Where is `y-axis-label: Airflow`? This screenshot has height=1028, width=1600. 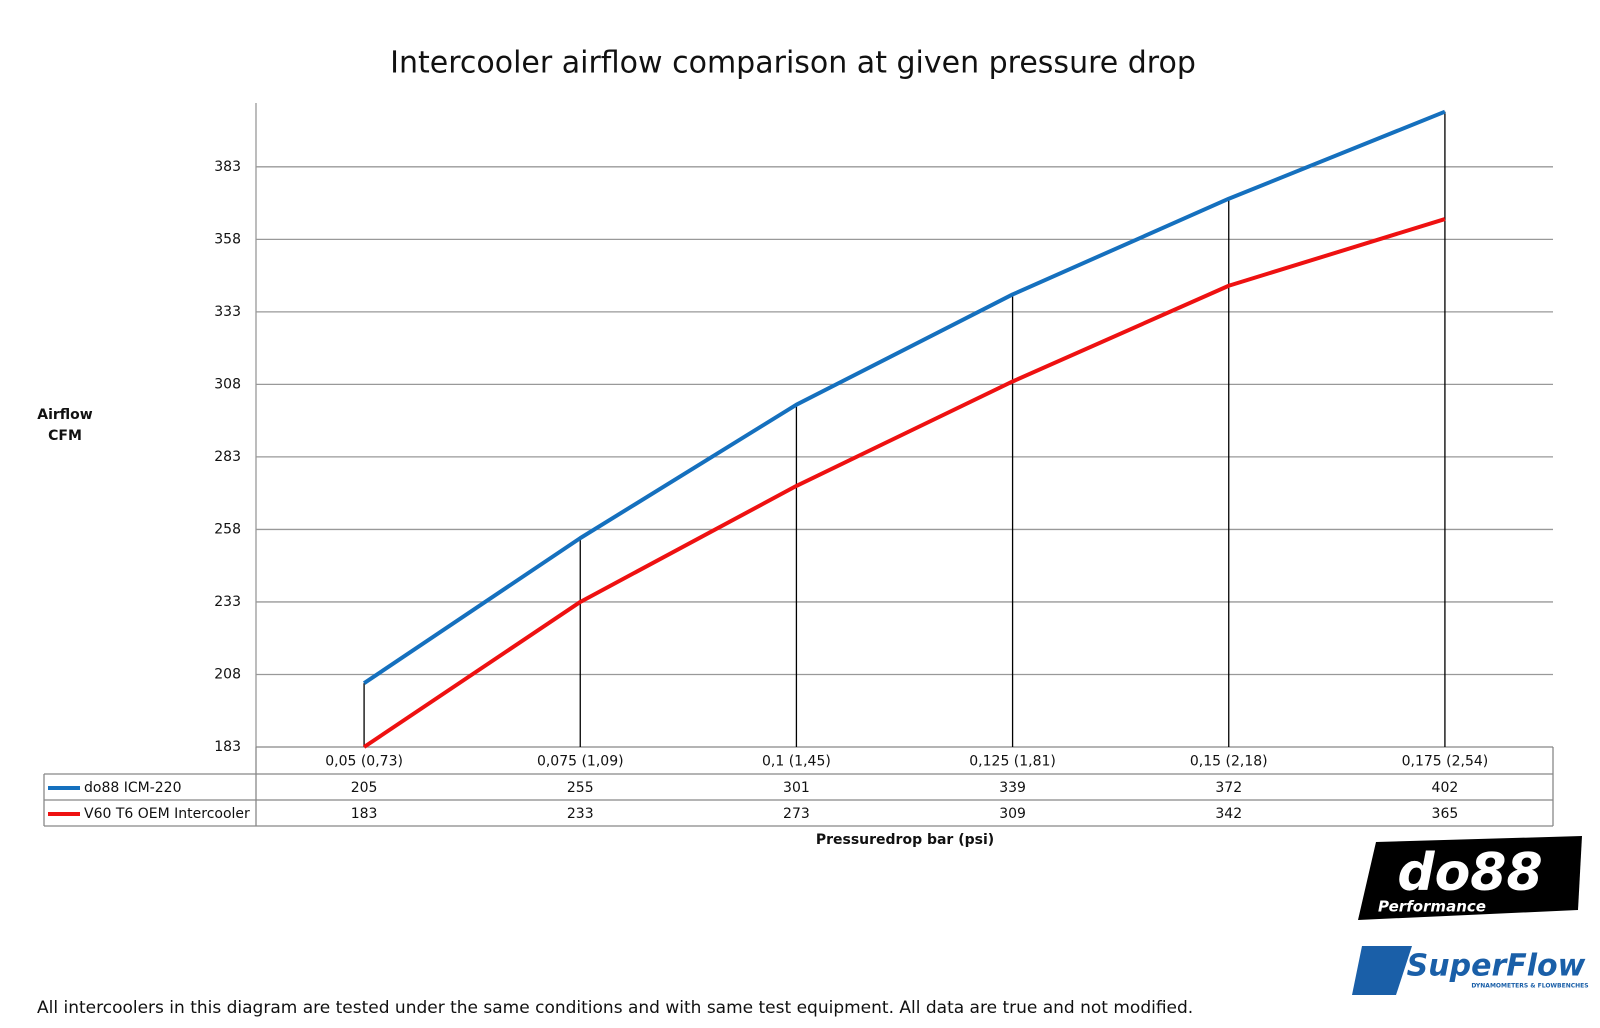
y-axis-label: Airflow is located at coordinates (65, 415).